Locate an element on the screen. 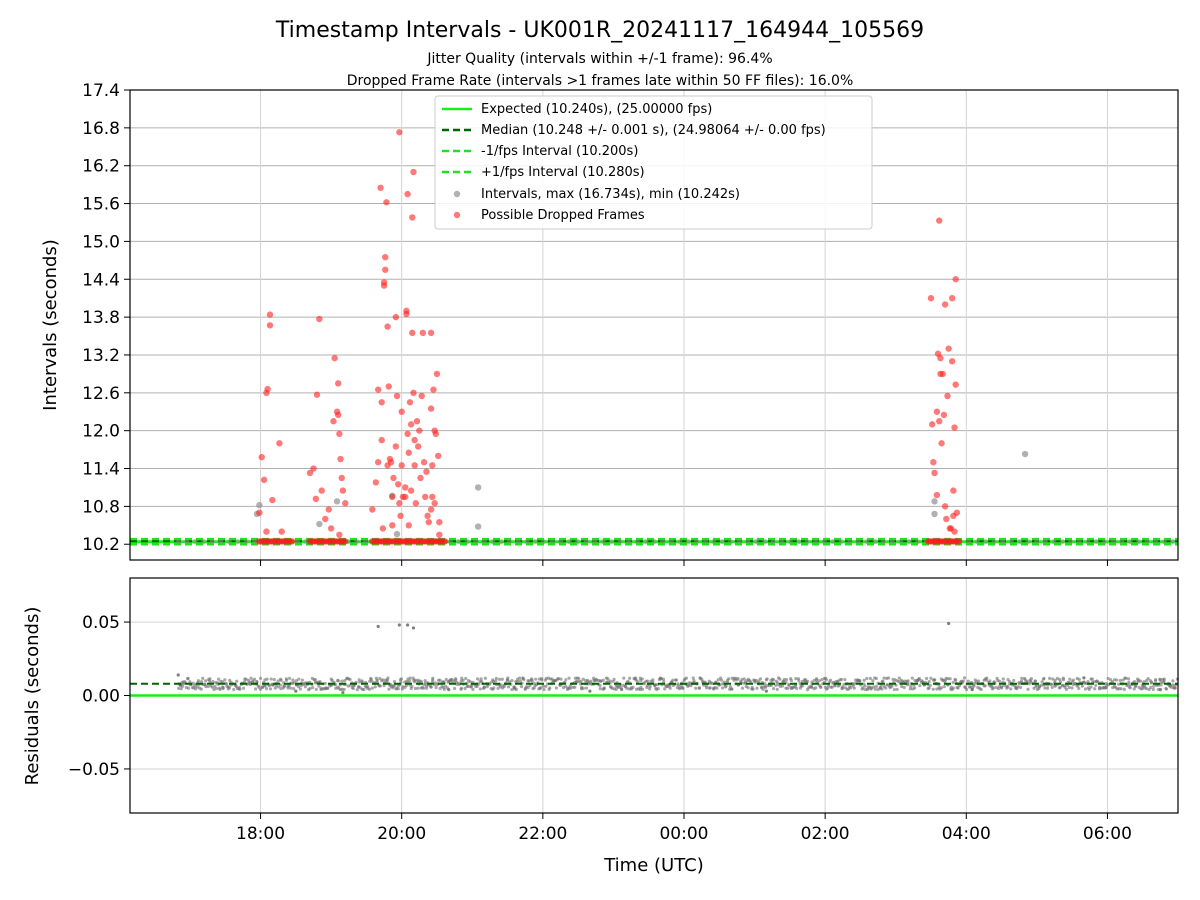  residuals-y-tick-label: 0.00 is located at coordinates (101, 697).